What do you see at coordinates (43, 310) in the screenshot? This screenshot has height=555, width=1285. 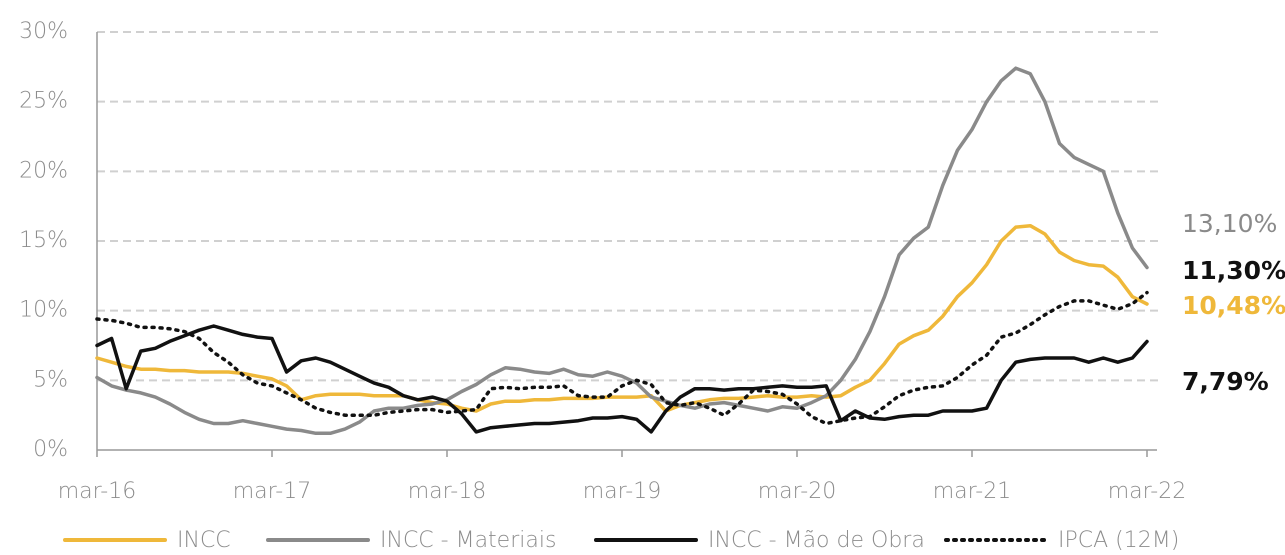 I see `y-tick-label: 10%` at bounding box center [43, 310].